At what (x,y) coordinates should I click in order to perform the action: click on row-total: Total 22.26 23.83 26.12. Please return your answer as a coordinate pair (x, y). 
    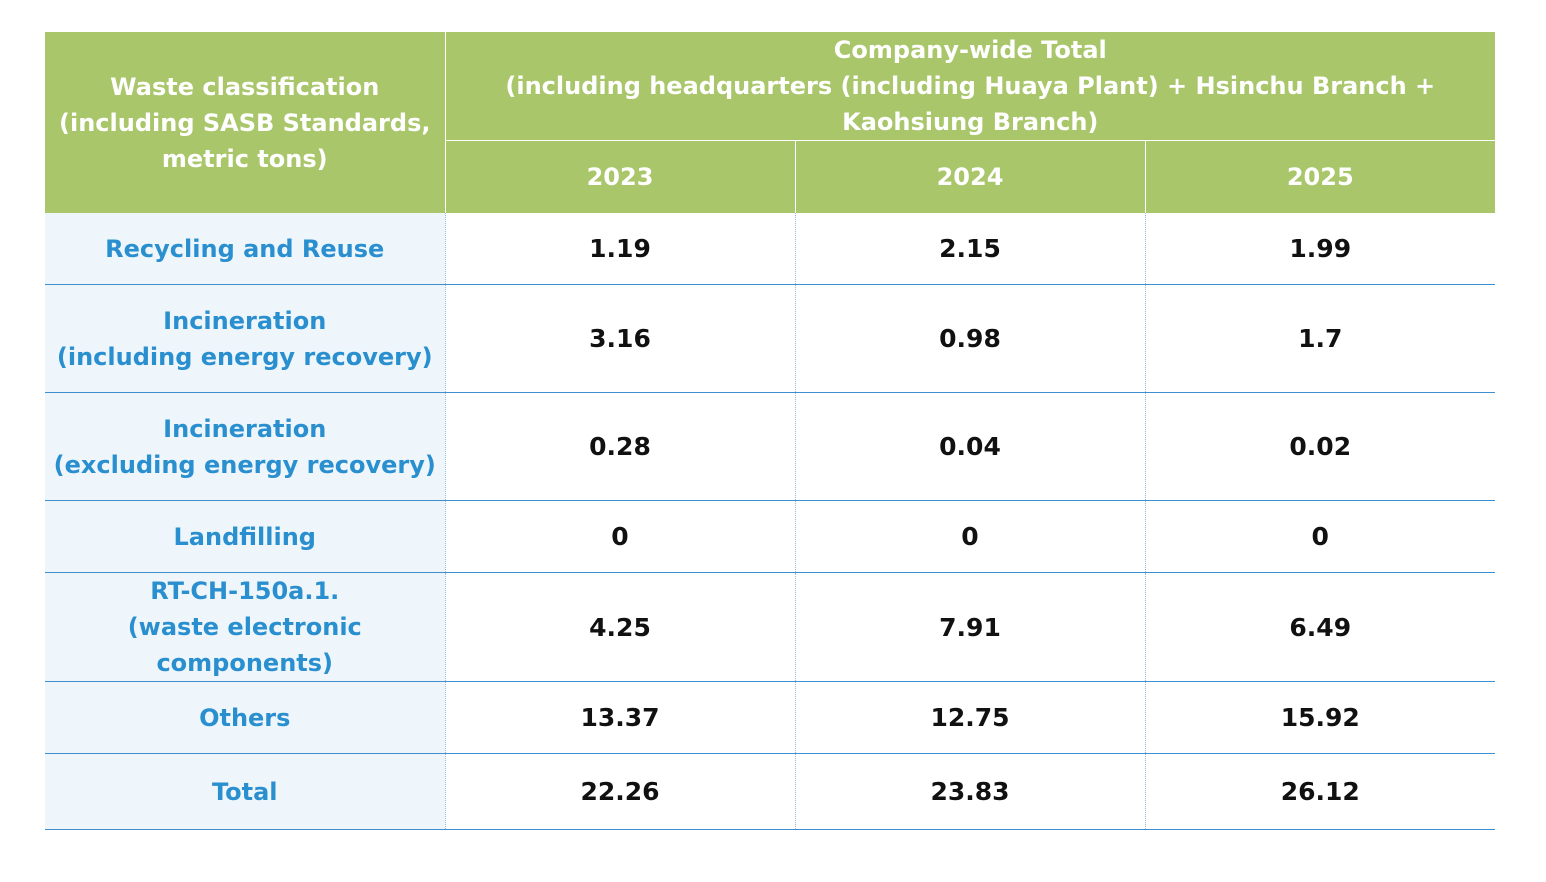
    Looking at the image, I should click on (770, 791).